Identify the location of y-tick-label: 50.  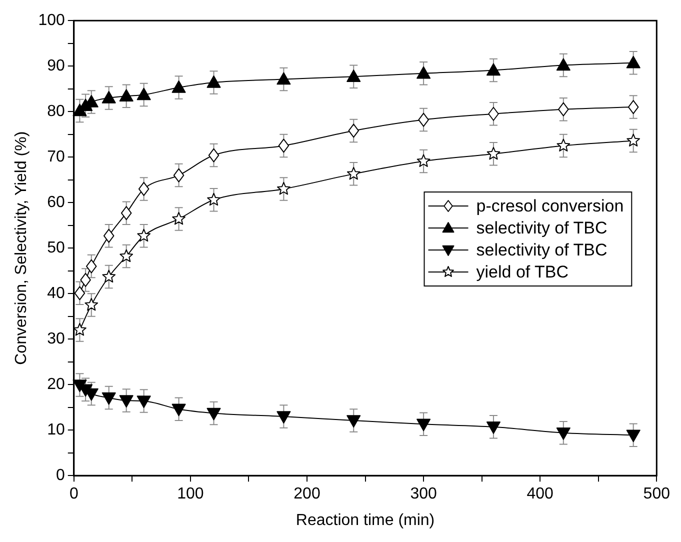
(56, 248).